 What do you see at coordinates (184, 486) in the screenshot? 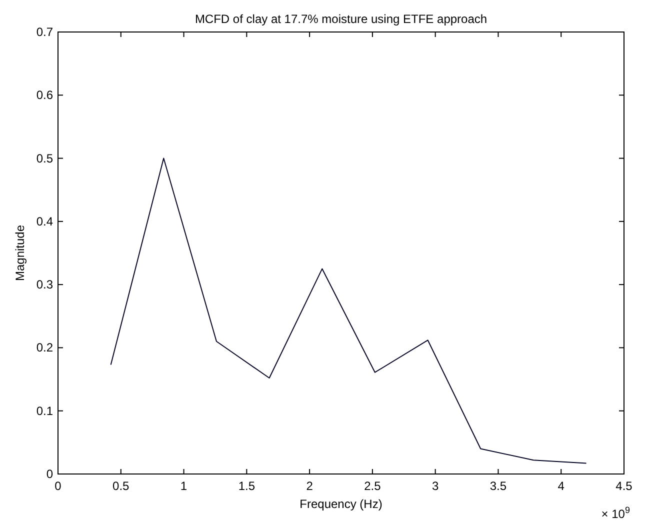
I see `x-tick-label: 1` at bounding box center [184, 486].